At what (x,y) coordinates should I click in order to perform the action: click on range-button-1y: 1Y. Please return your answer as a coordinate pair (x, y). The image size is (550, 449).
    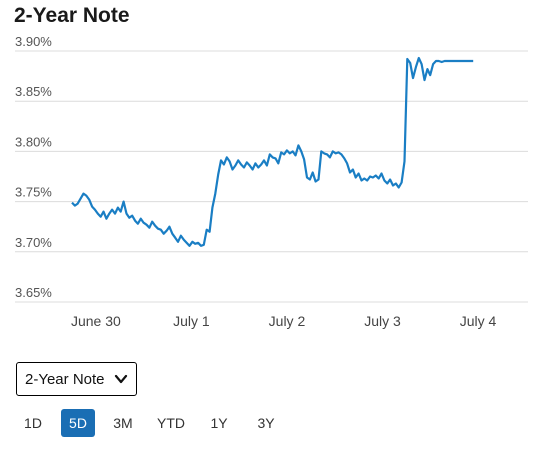
    Looking at the image, I should click on (219, 423).